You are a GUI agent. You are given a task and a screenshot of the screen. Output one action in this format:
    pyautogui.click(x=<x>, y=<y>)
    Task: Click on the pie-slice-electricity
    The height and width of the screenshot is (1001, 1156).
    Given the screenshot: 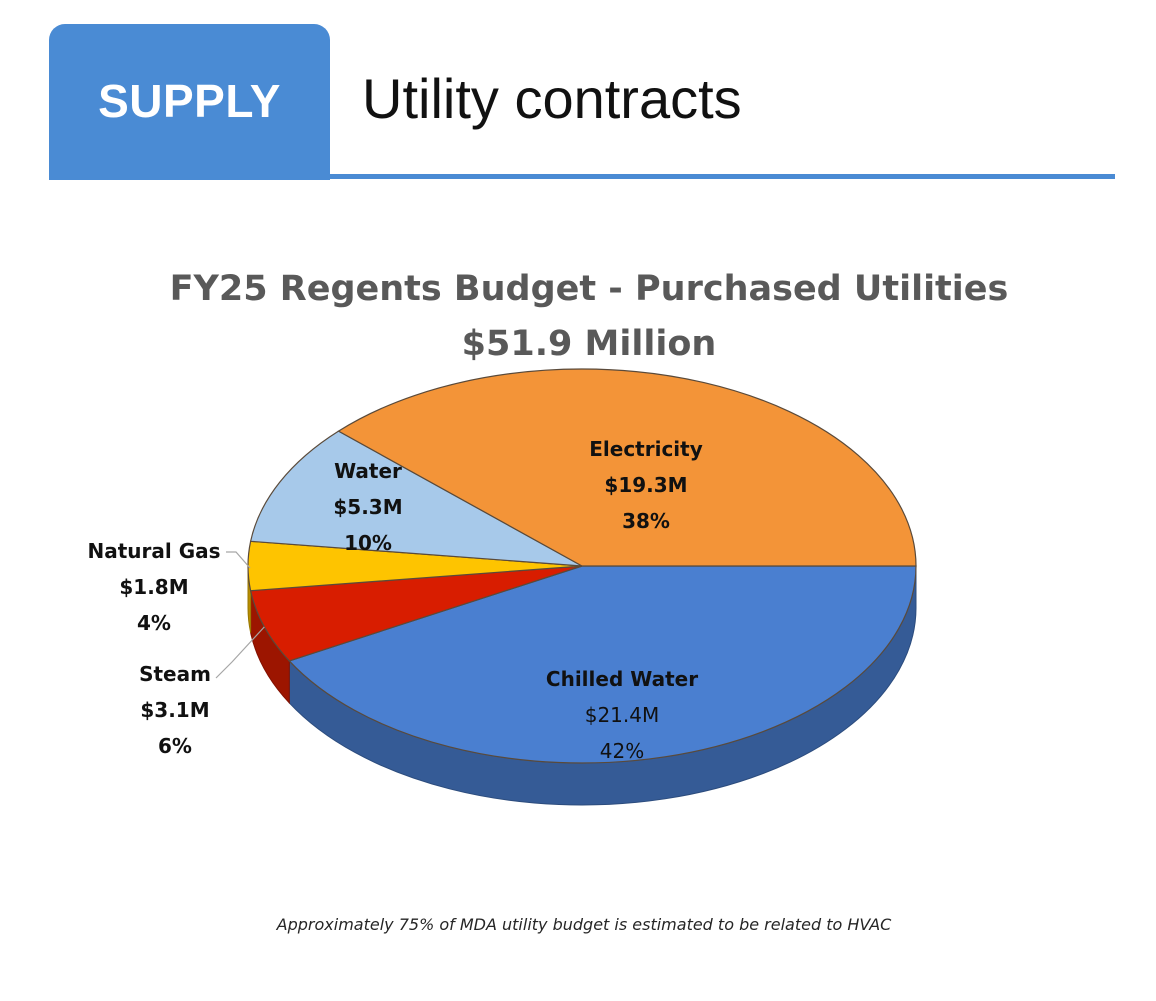 What is the action you would take?
    pyautogui.click(x=627, y=467)
    